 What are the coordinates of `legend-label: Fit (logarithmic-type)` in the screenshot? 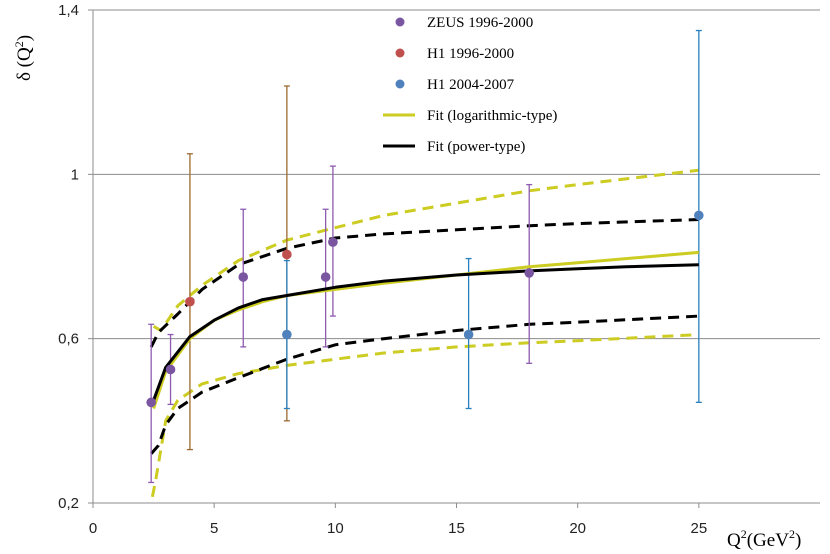 It's located at (492, 116).